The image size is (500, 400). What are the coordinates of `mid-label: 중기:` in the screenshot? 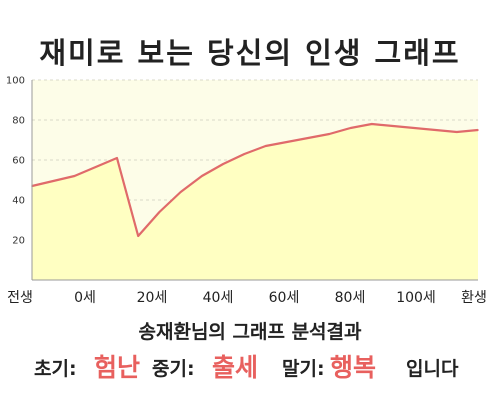 It's located at (173, 369).